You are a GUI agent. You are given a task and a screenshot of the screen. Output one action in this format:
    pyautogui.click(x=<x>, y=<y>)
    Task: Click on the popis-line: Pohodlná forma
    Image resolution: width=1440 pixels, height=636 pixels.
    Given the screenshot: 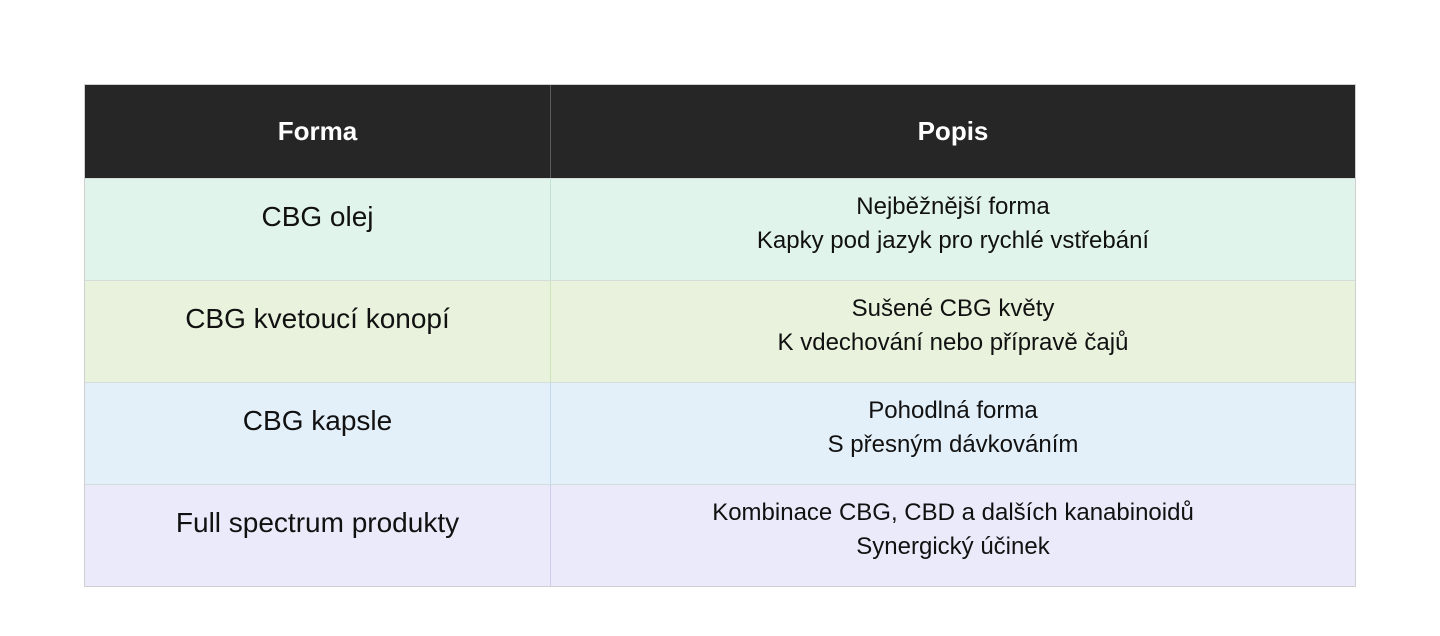 What is the action you would take?
    pyautogui.click(x=953, y=410)
    